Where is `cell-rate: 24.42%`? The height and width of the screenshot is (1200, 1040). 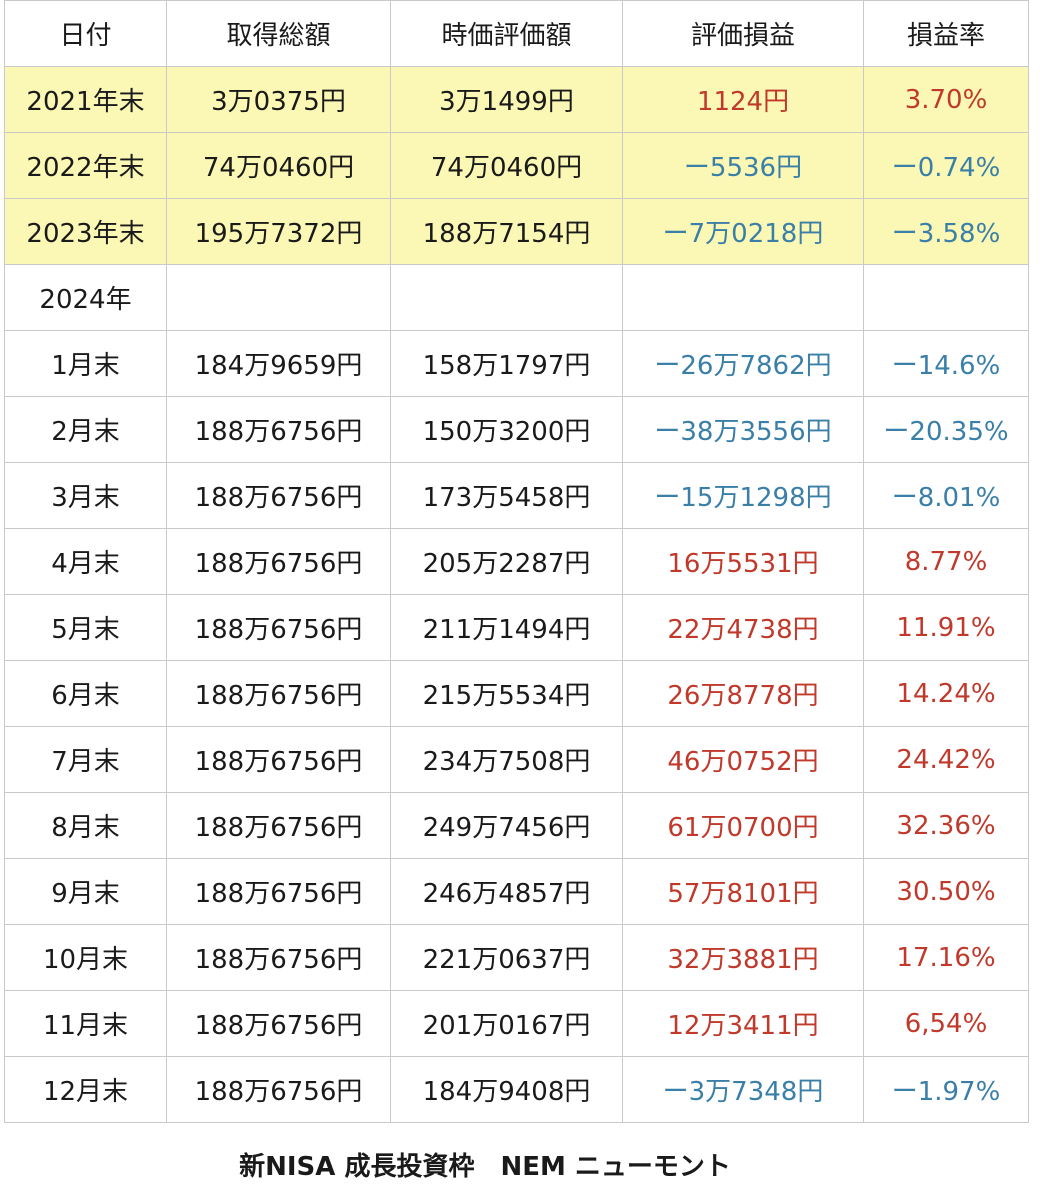
cell-rate: 24.42% is located at coordinates (946, 759).